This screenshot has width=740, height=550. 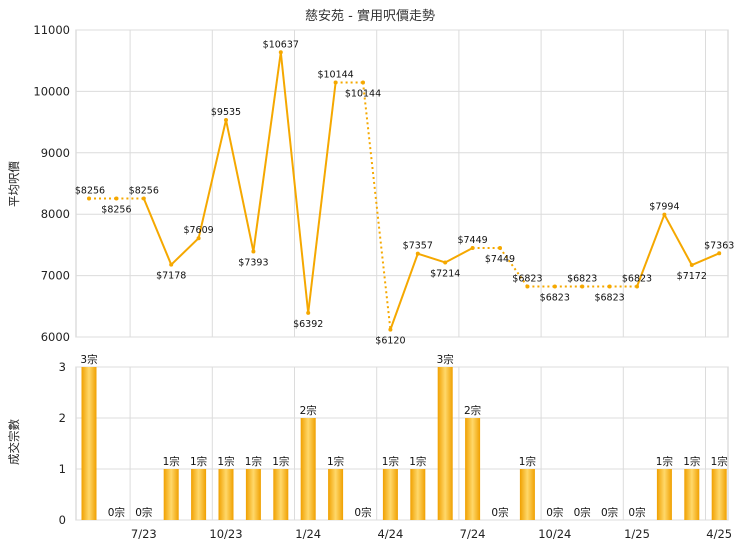 What do you see at coordinates (225, 534) in the screenshot?
I see `x-tick-label: 10/23` at bounding box center [225, 534].